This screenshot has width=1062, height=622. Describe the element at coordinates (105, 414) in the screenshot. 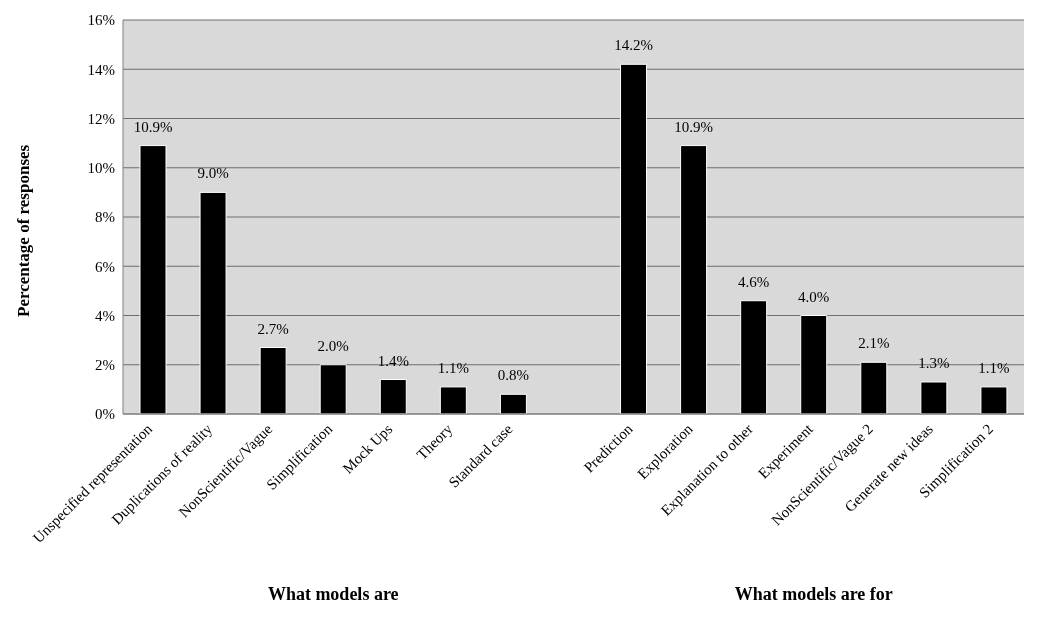

I see `y-tick-label: 0%` at that location.